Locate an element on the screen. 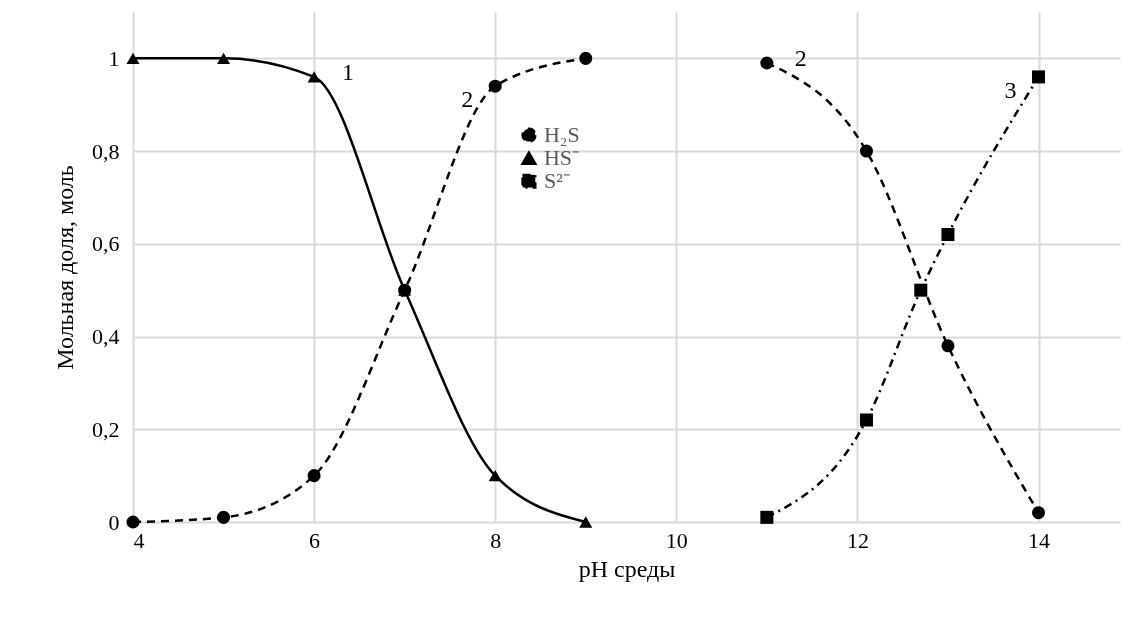 This screenshot has height=617, width=1122. x-tick-label: 8 is located at coordinates (496, 540).